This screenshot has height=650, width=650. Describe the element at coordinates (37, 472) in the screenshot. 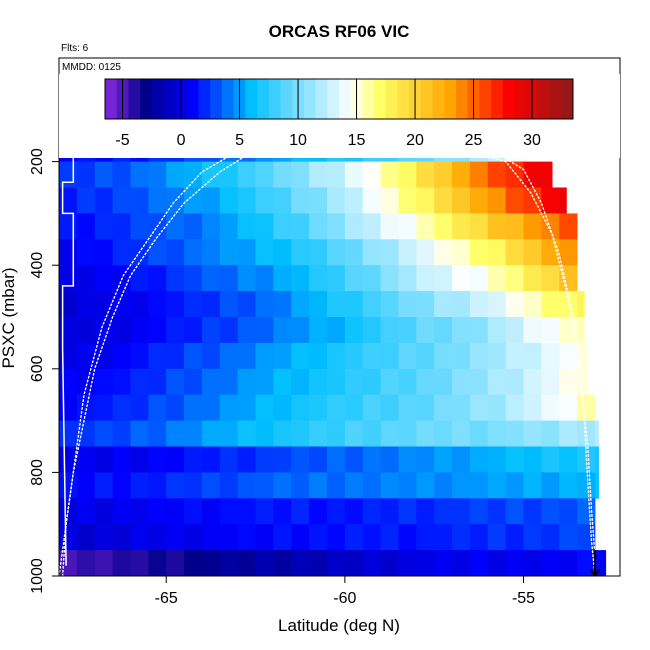

I see `y-tick-label: 800` at that location.